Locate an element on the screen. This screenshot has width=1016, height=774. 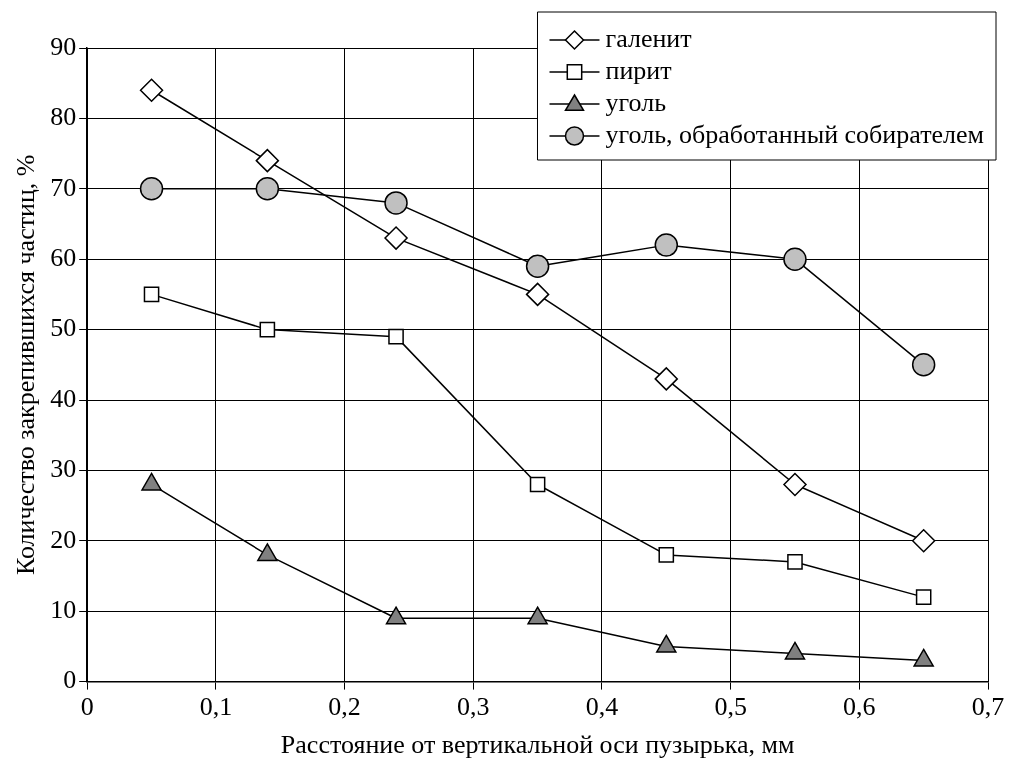
y-tick-label: 90 is located at coordinates (63, 46).